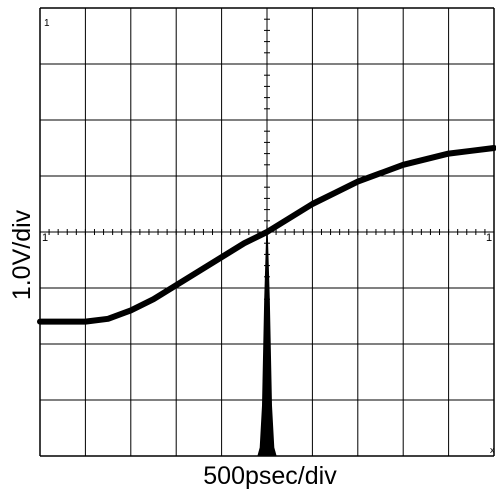  Describe the element at coordinates (267, 340) in the screenshot. I see `jitter-histogram` at that location.